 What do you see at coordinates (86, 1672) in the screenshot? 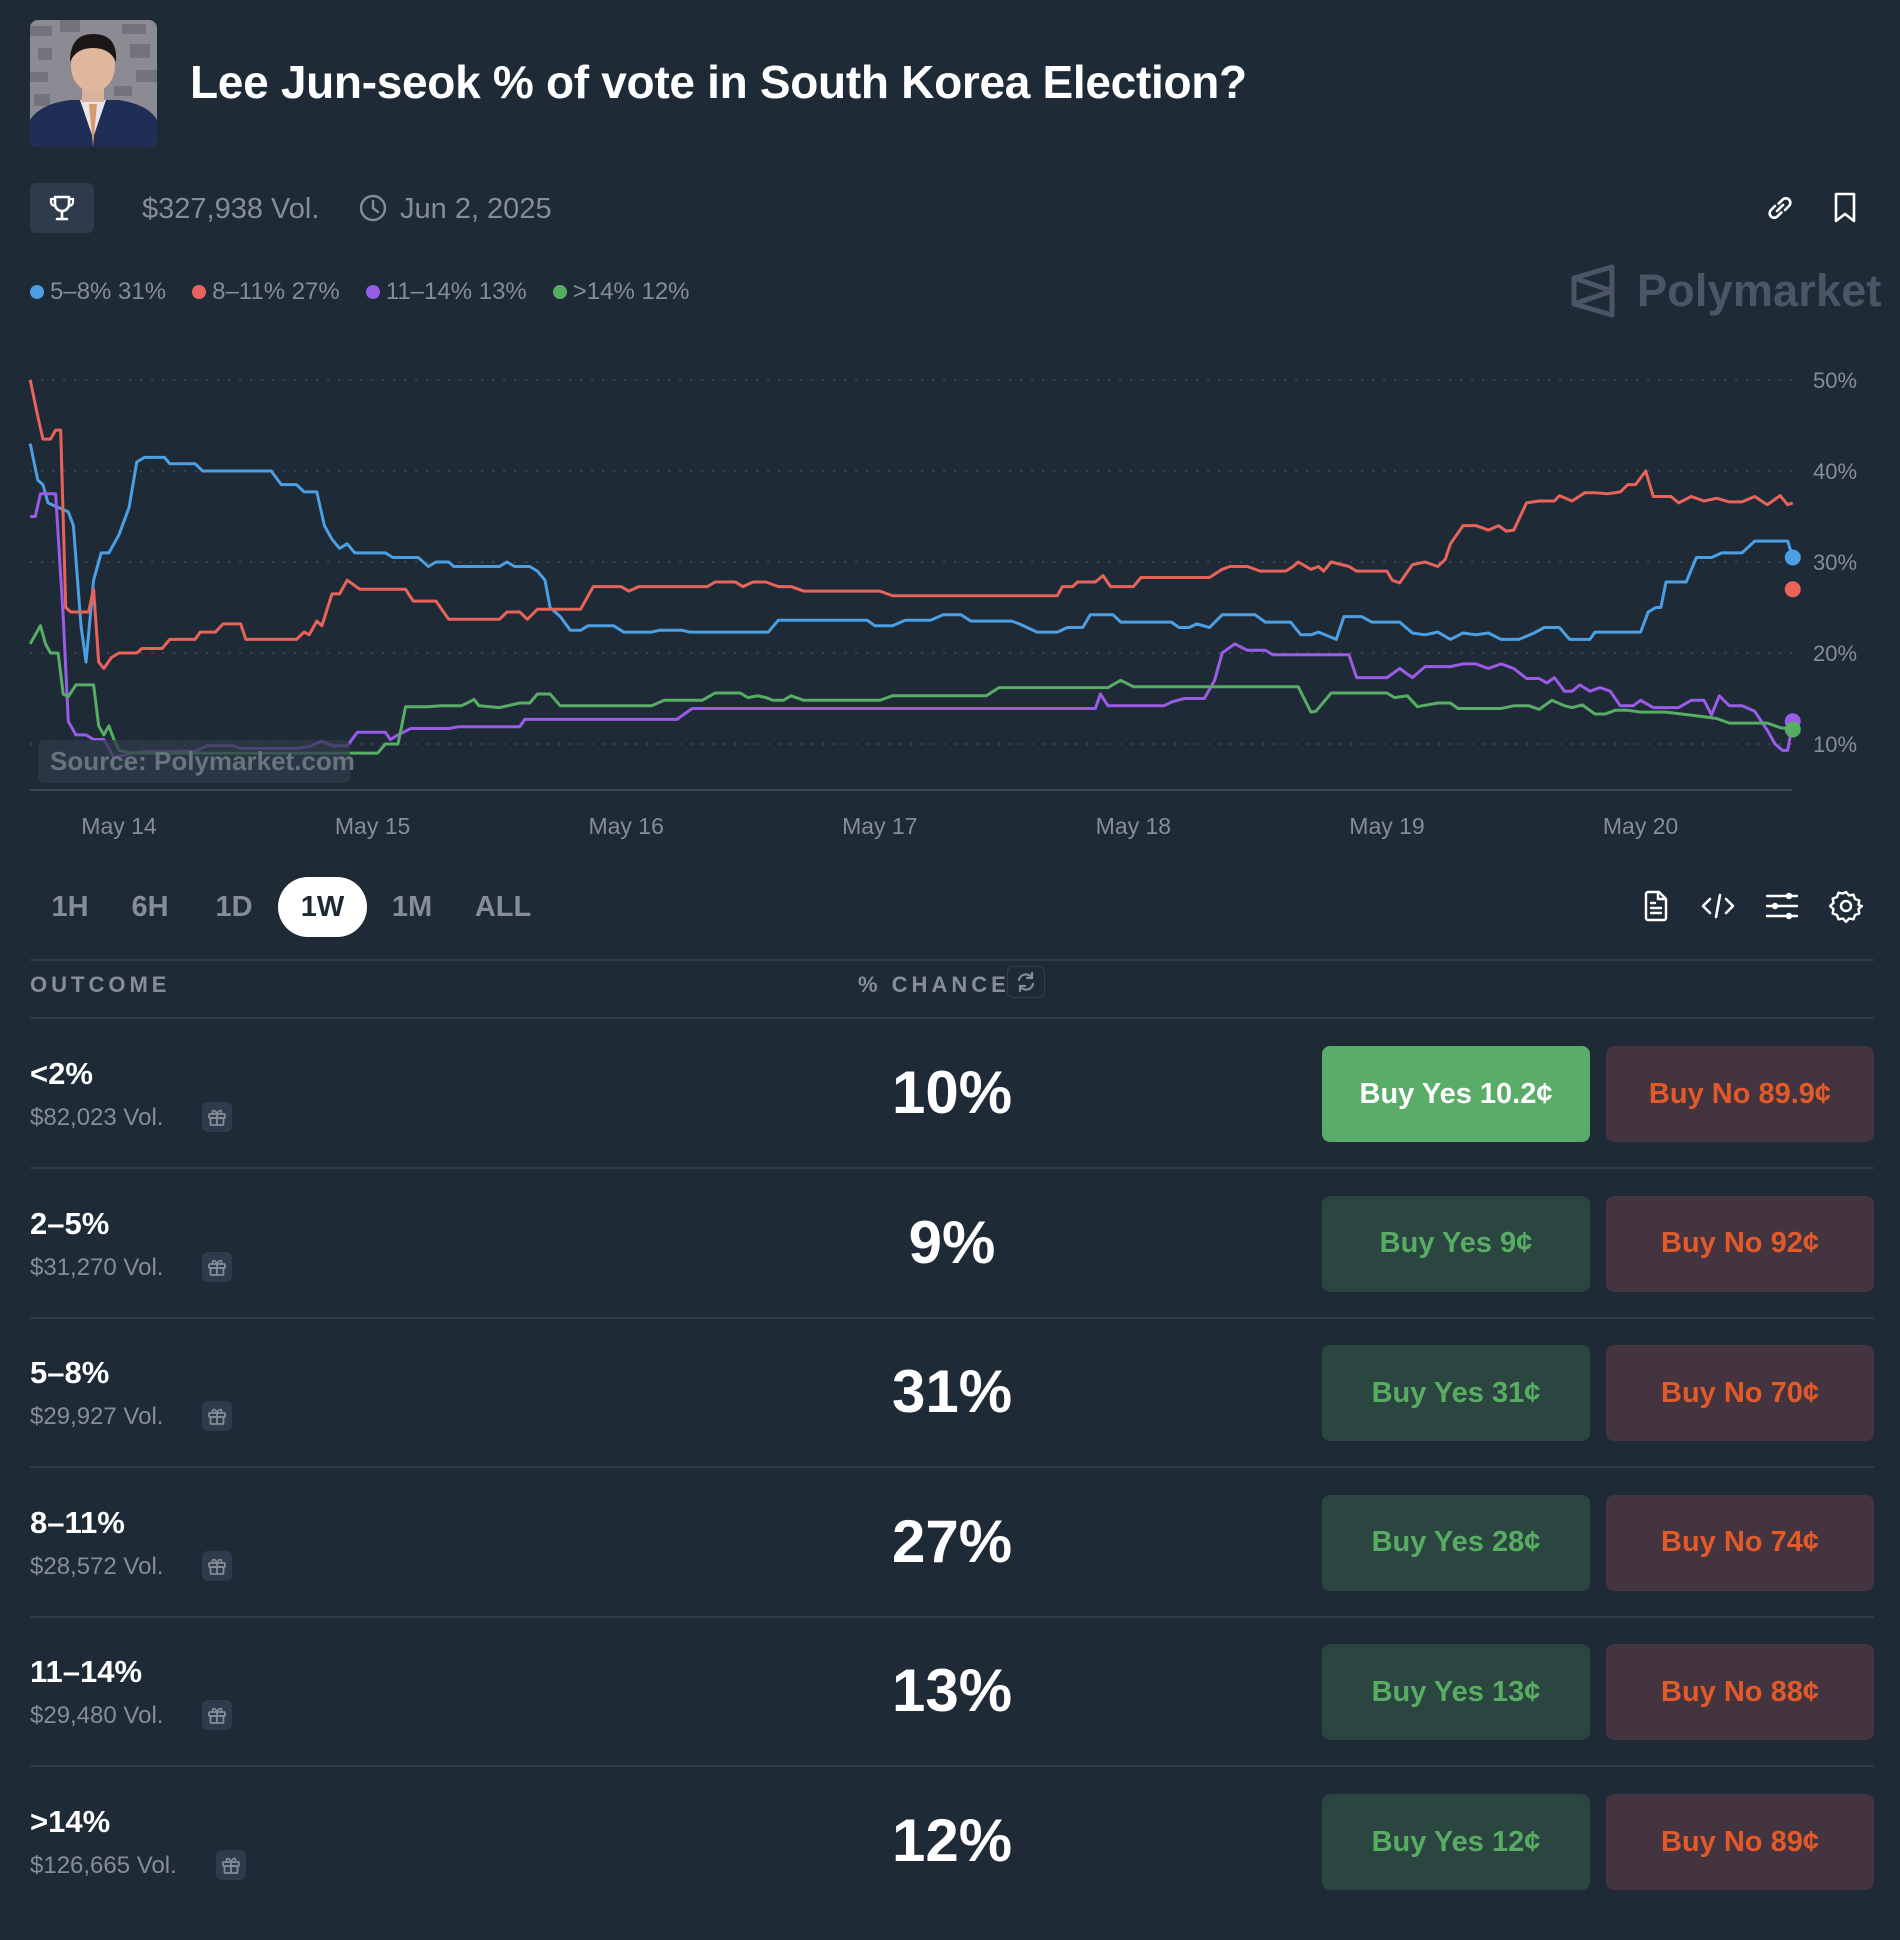
I see `outcome-label: 11–14%` at bounding box center [86, 1672].